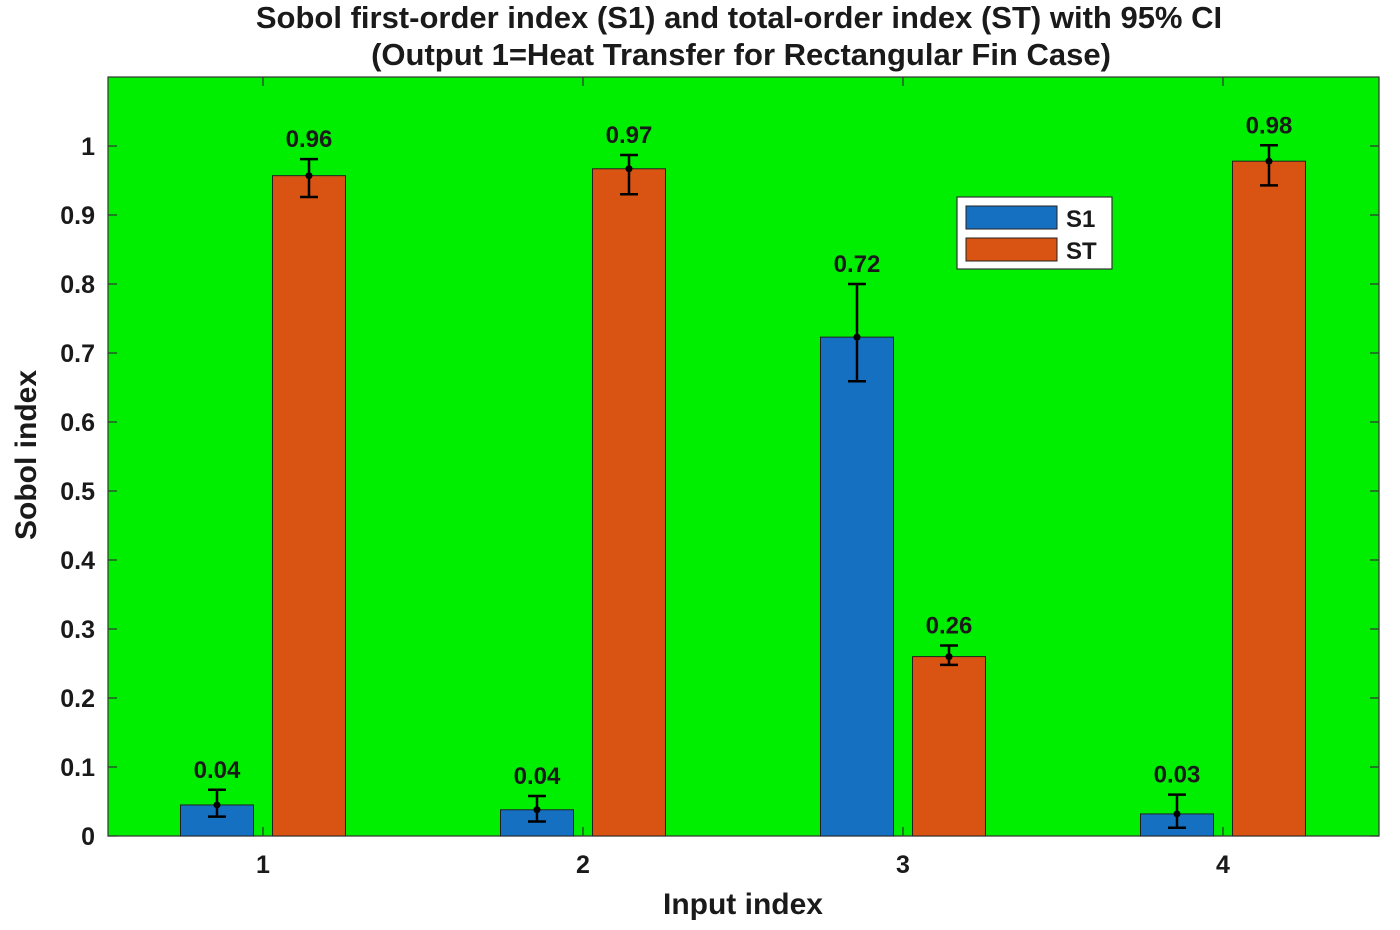 This screenshot has width=1400, height=930. I want to click on legend-swatch-s1, so click(1011, 217).